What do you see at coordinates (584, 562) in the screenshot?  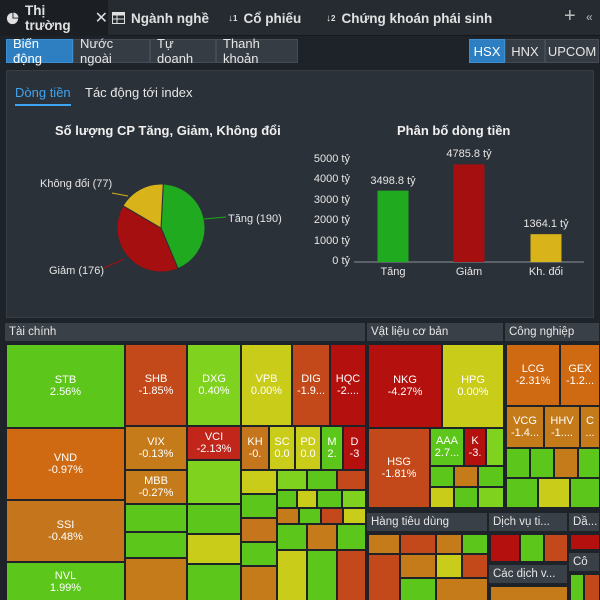 I see `sector-header-cong-nghe: Cô` at bounding box center [584, 562].